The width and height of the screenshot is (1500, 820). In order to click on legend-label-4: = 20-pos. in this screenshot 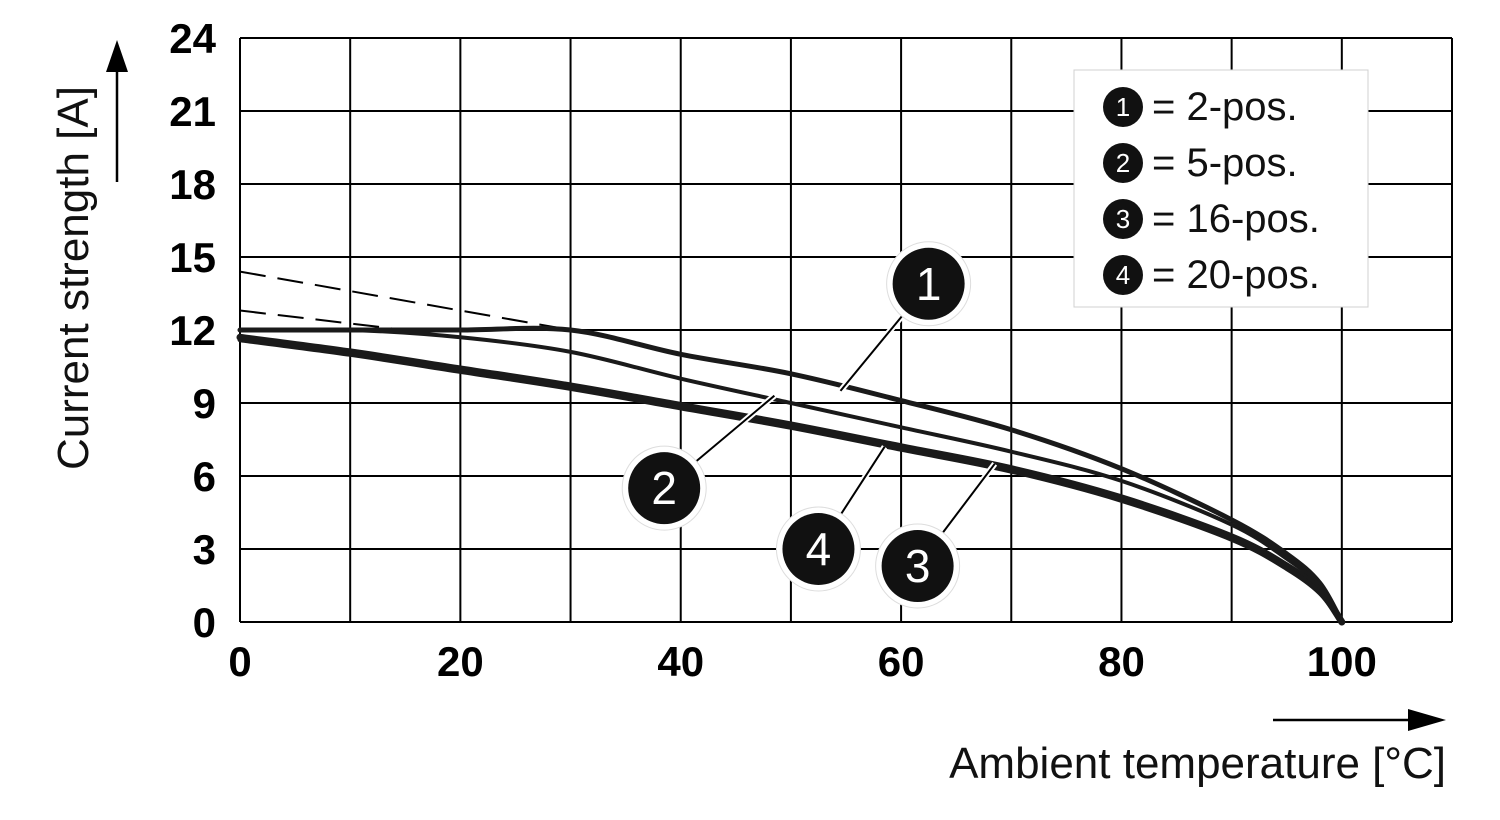, I will do `click(1236, 275)`.